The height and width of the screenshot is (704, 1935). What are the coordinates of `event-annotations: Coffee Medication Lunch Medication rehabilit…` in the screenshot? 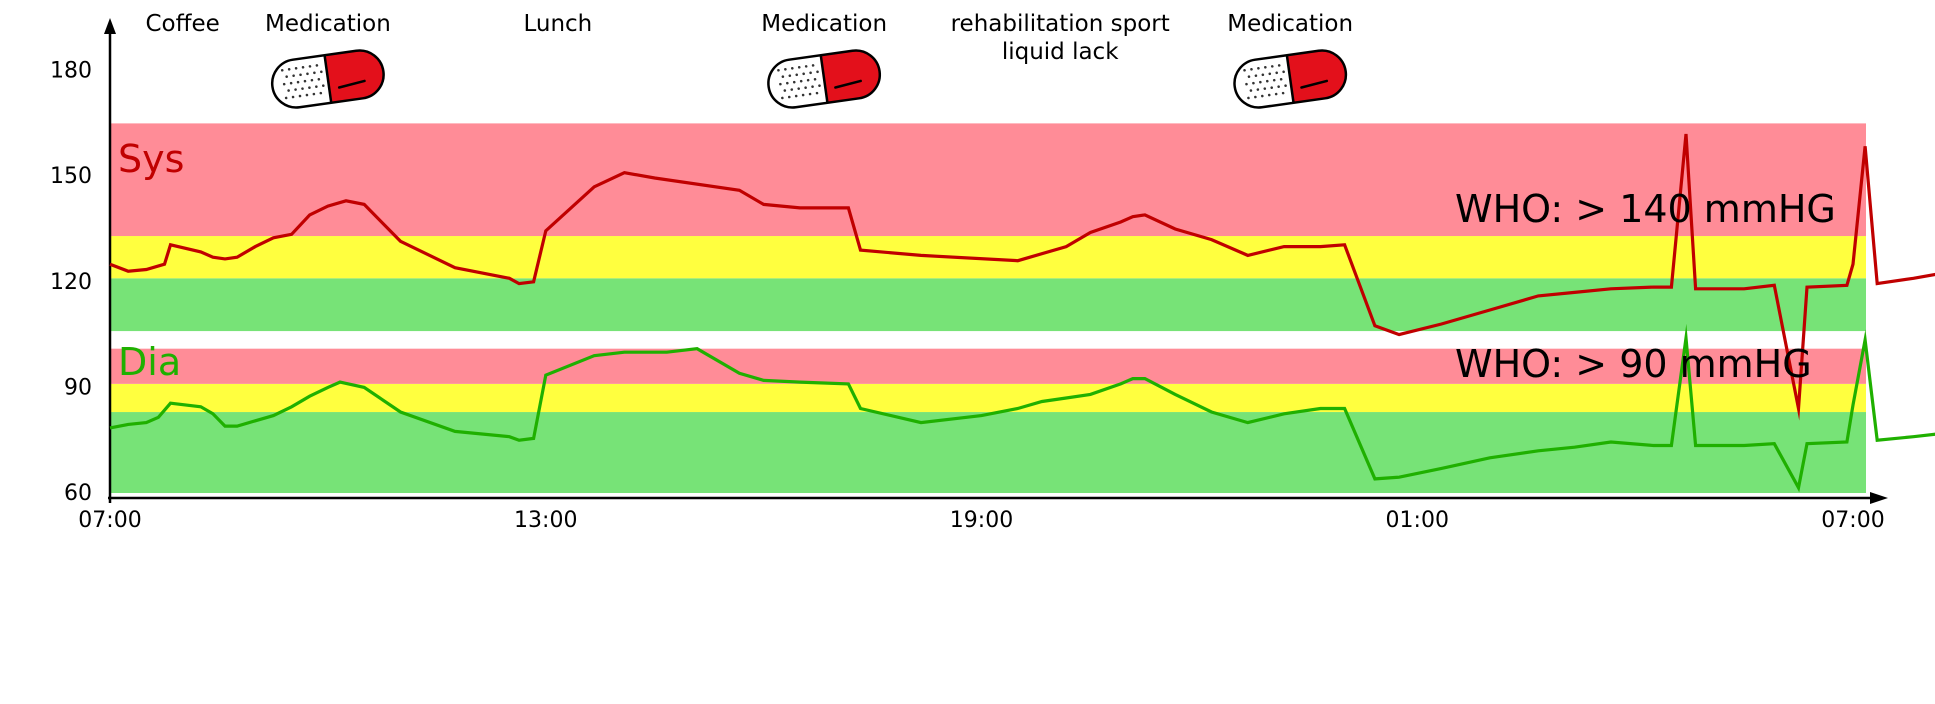 It's located at (749, 61).